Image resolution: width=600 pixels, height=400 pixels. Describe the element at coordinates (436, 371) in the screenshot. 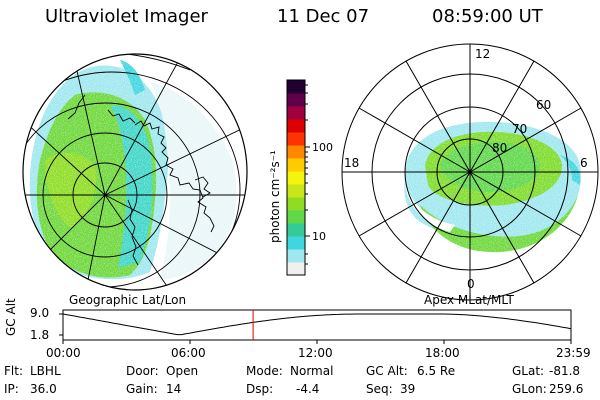

I see `gc-alt-value: 6.5 Re` at that location.